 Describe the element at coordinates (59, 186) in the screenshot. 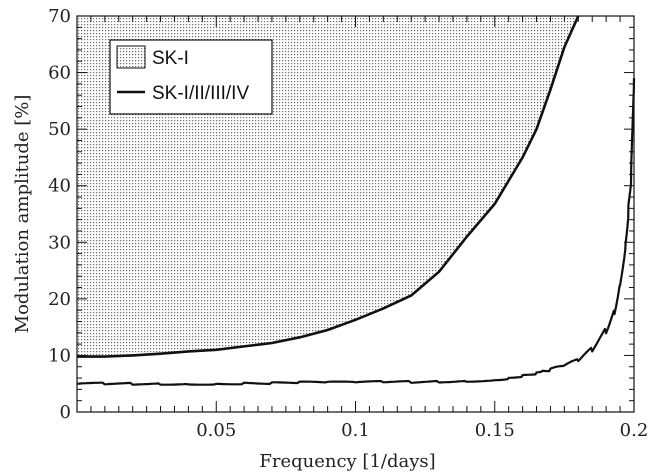

I see `y-tick-label: 40` at that location.